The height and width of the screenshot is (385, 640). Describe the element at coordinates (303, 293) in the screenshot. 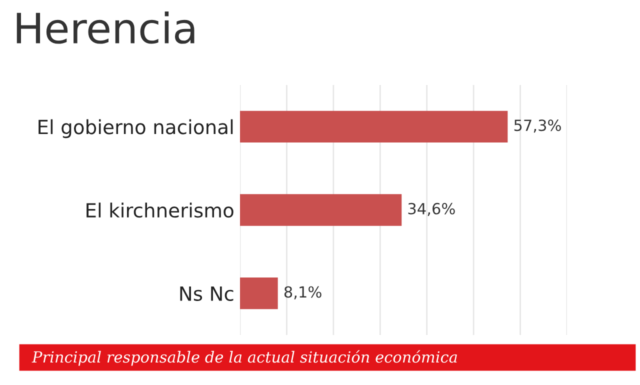

I see `data-label: 8,1%` at that location.